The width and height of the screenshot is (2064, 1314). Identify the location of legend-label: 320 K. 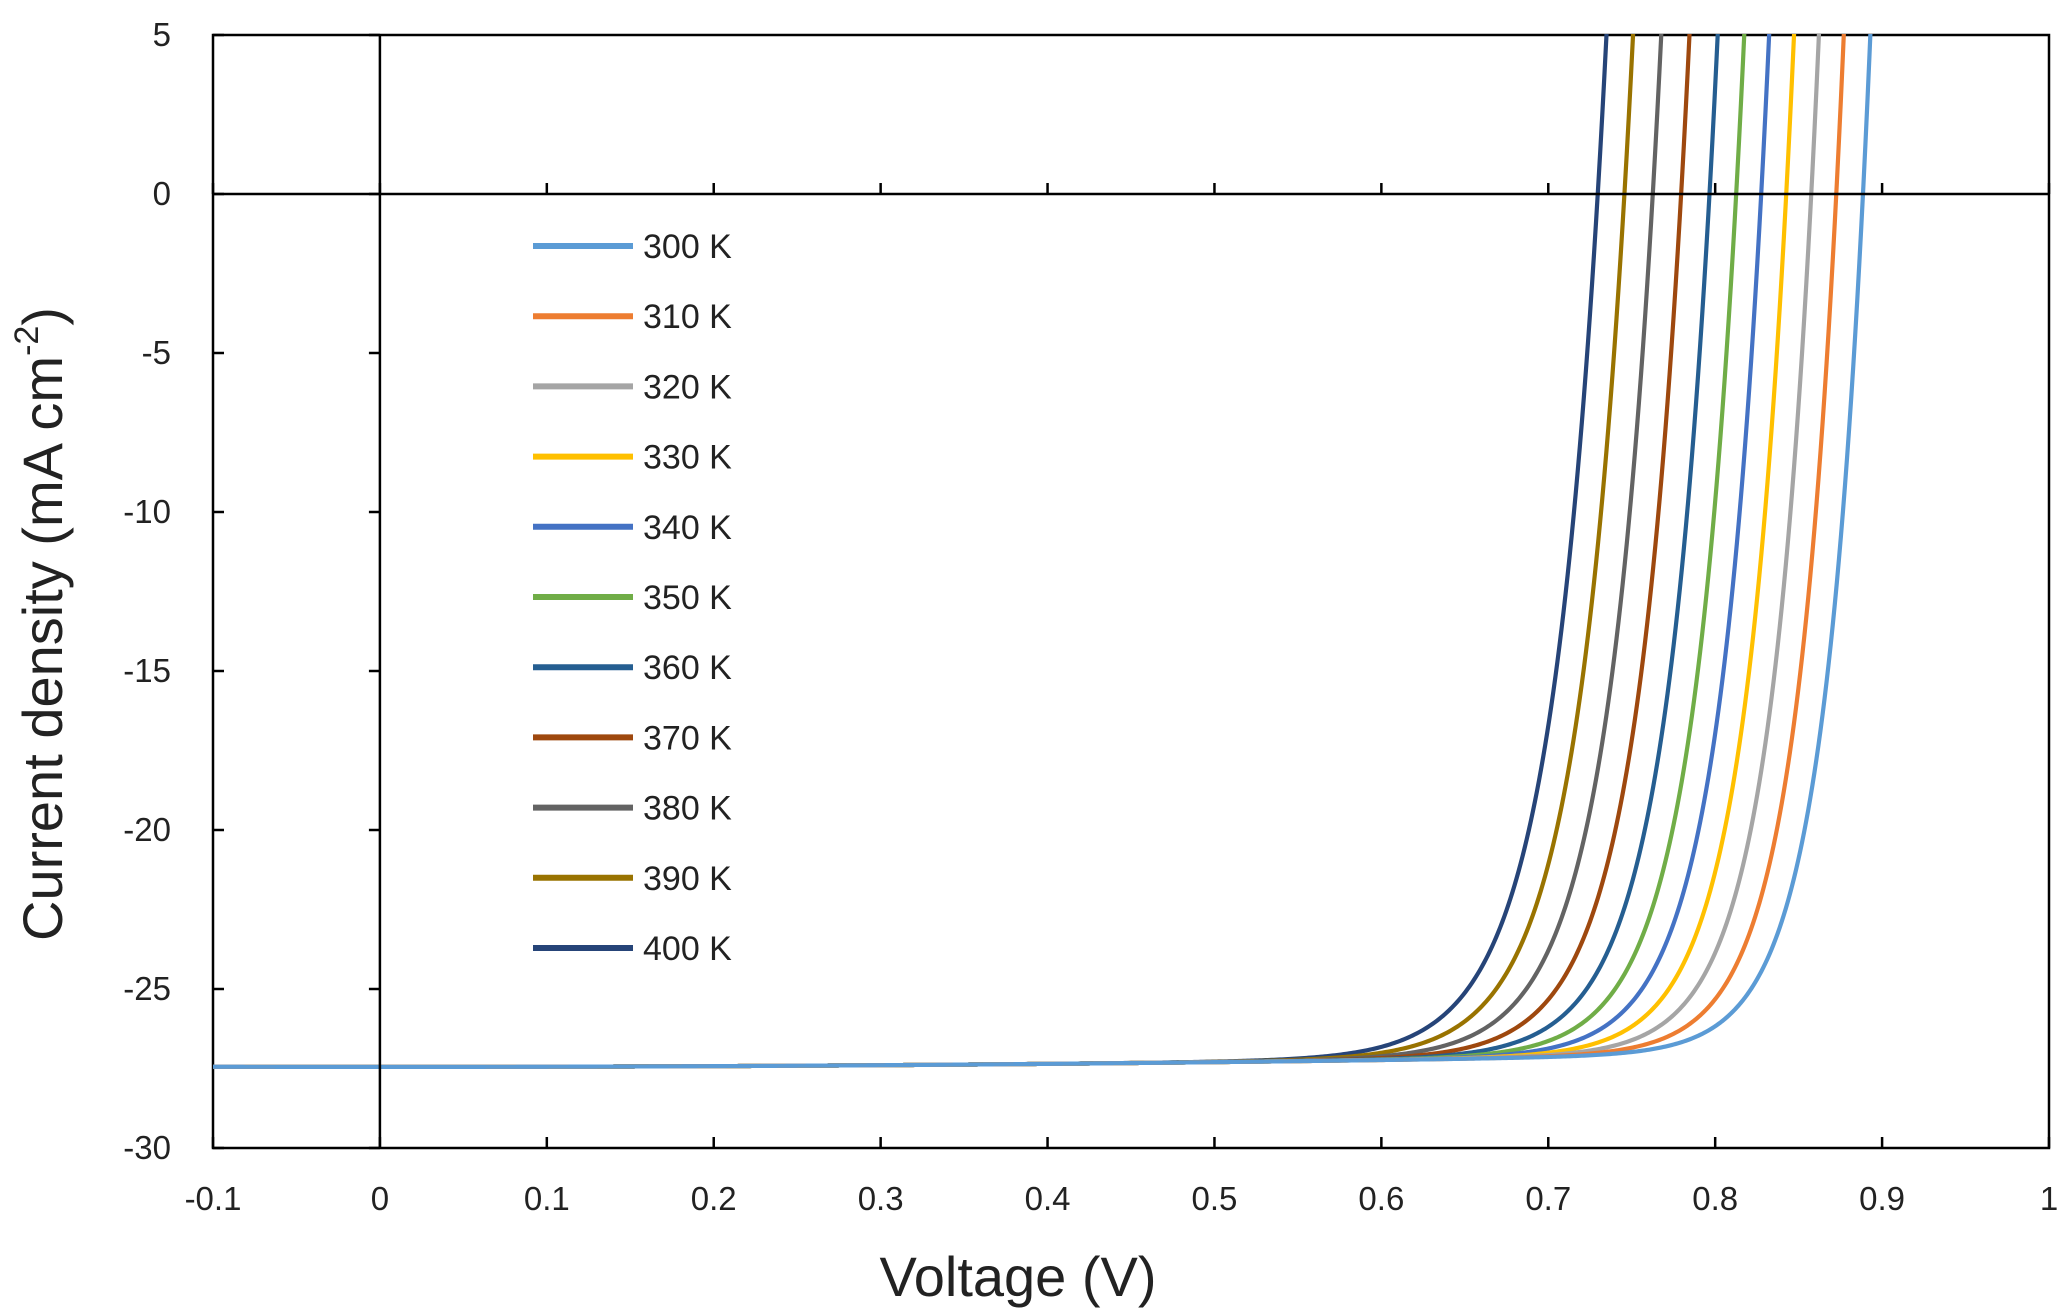
(687, 387).